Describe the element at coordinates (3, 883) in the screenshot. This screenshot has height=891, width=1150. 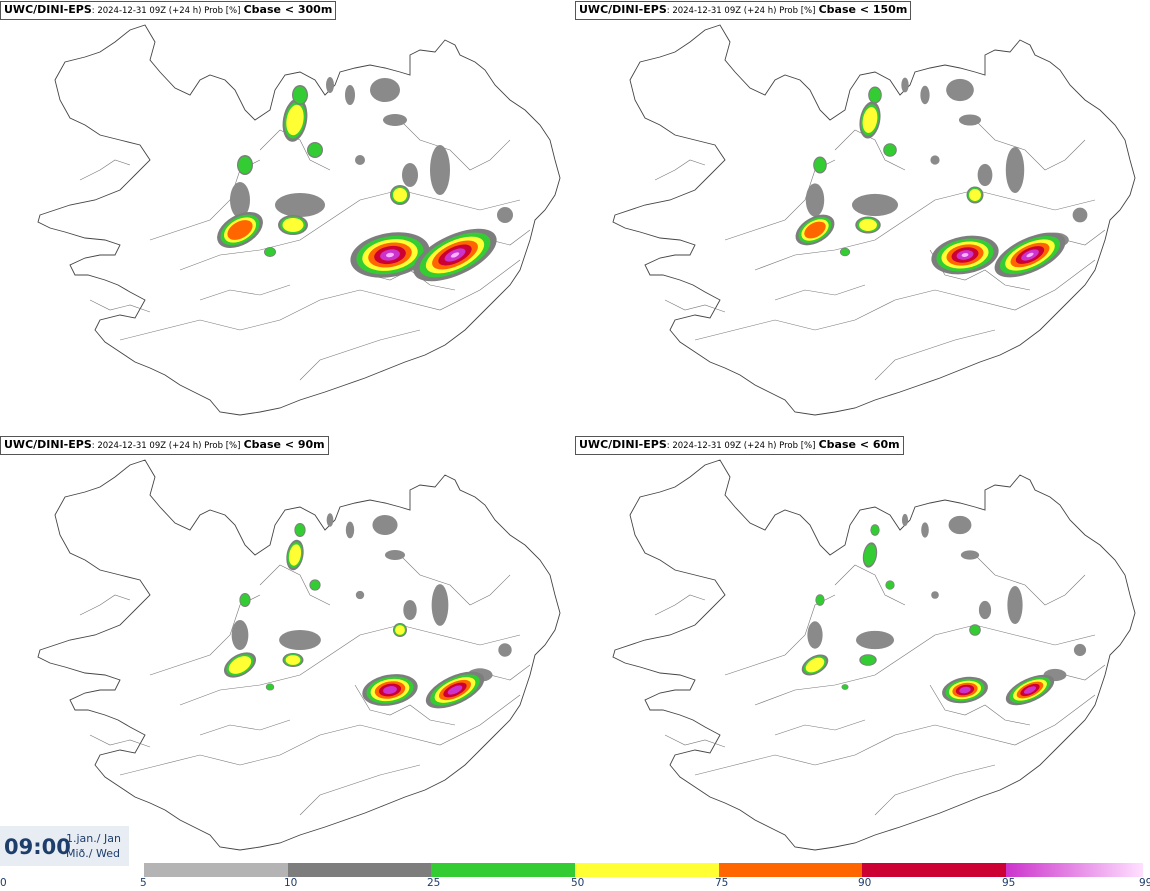
I see `colorbar-tick: 0` at that location.